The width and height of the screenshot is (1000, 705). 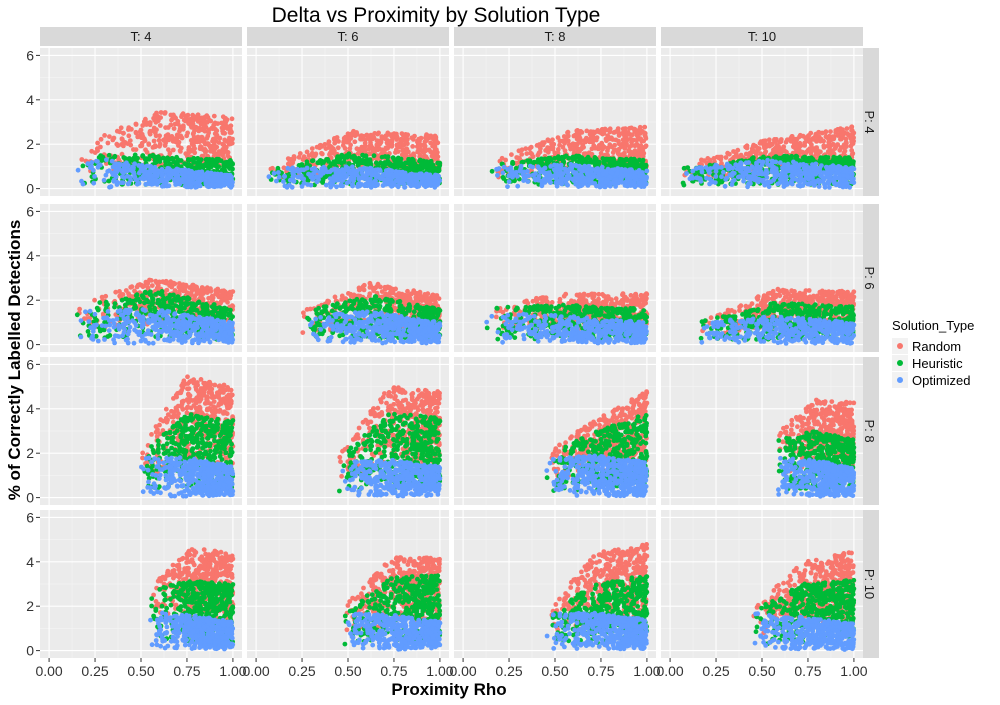 I want to click on y-tick-label: 6, so click(x=30, y=55).